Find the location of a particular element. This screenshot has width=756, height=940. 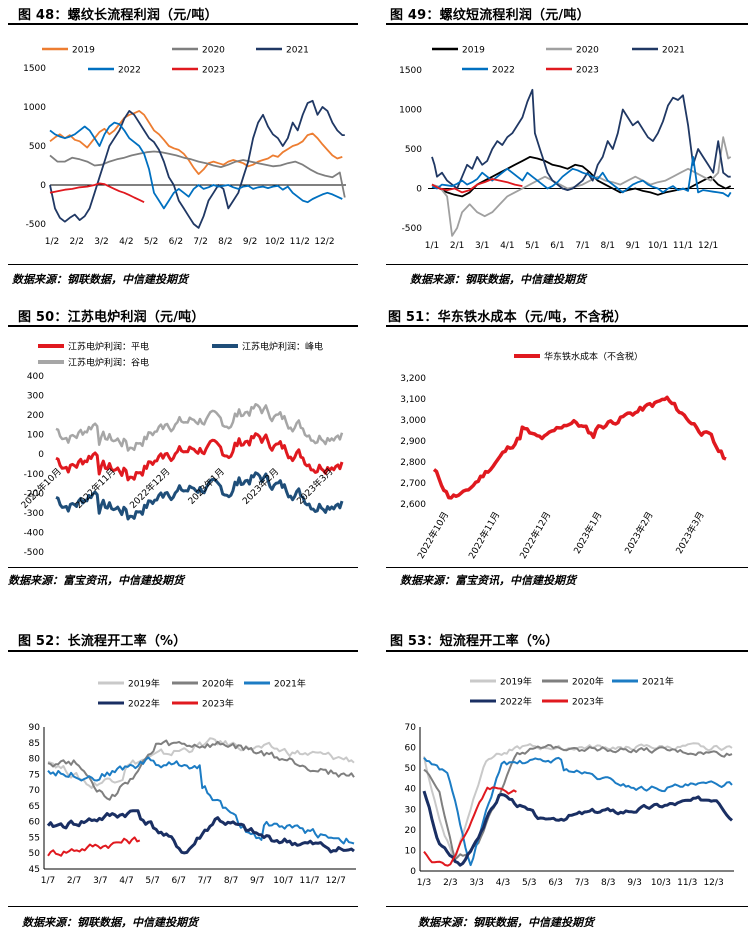

series-2022 is located at coordinates (196, 165).